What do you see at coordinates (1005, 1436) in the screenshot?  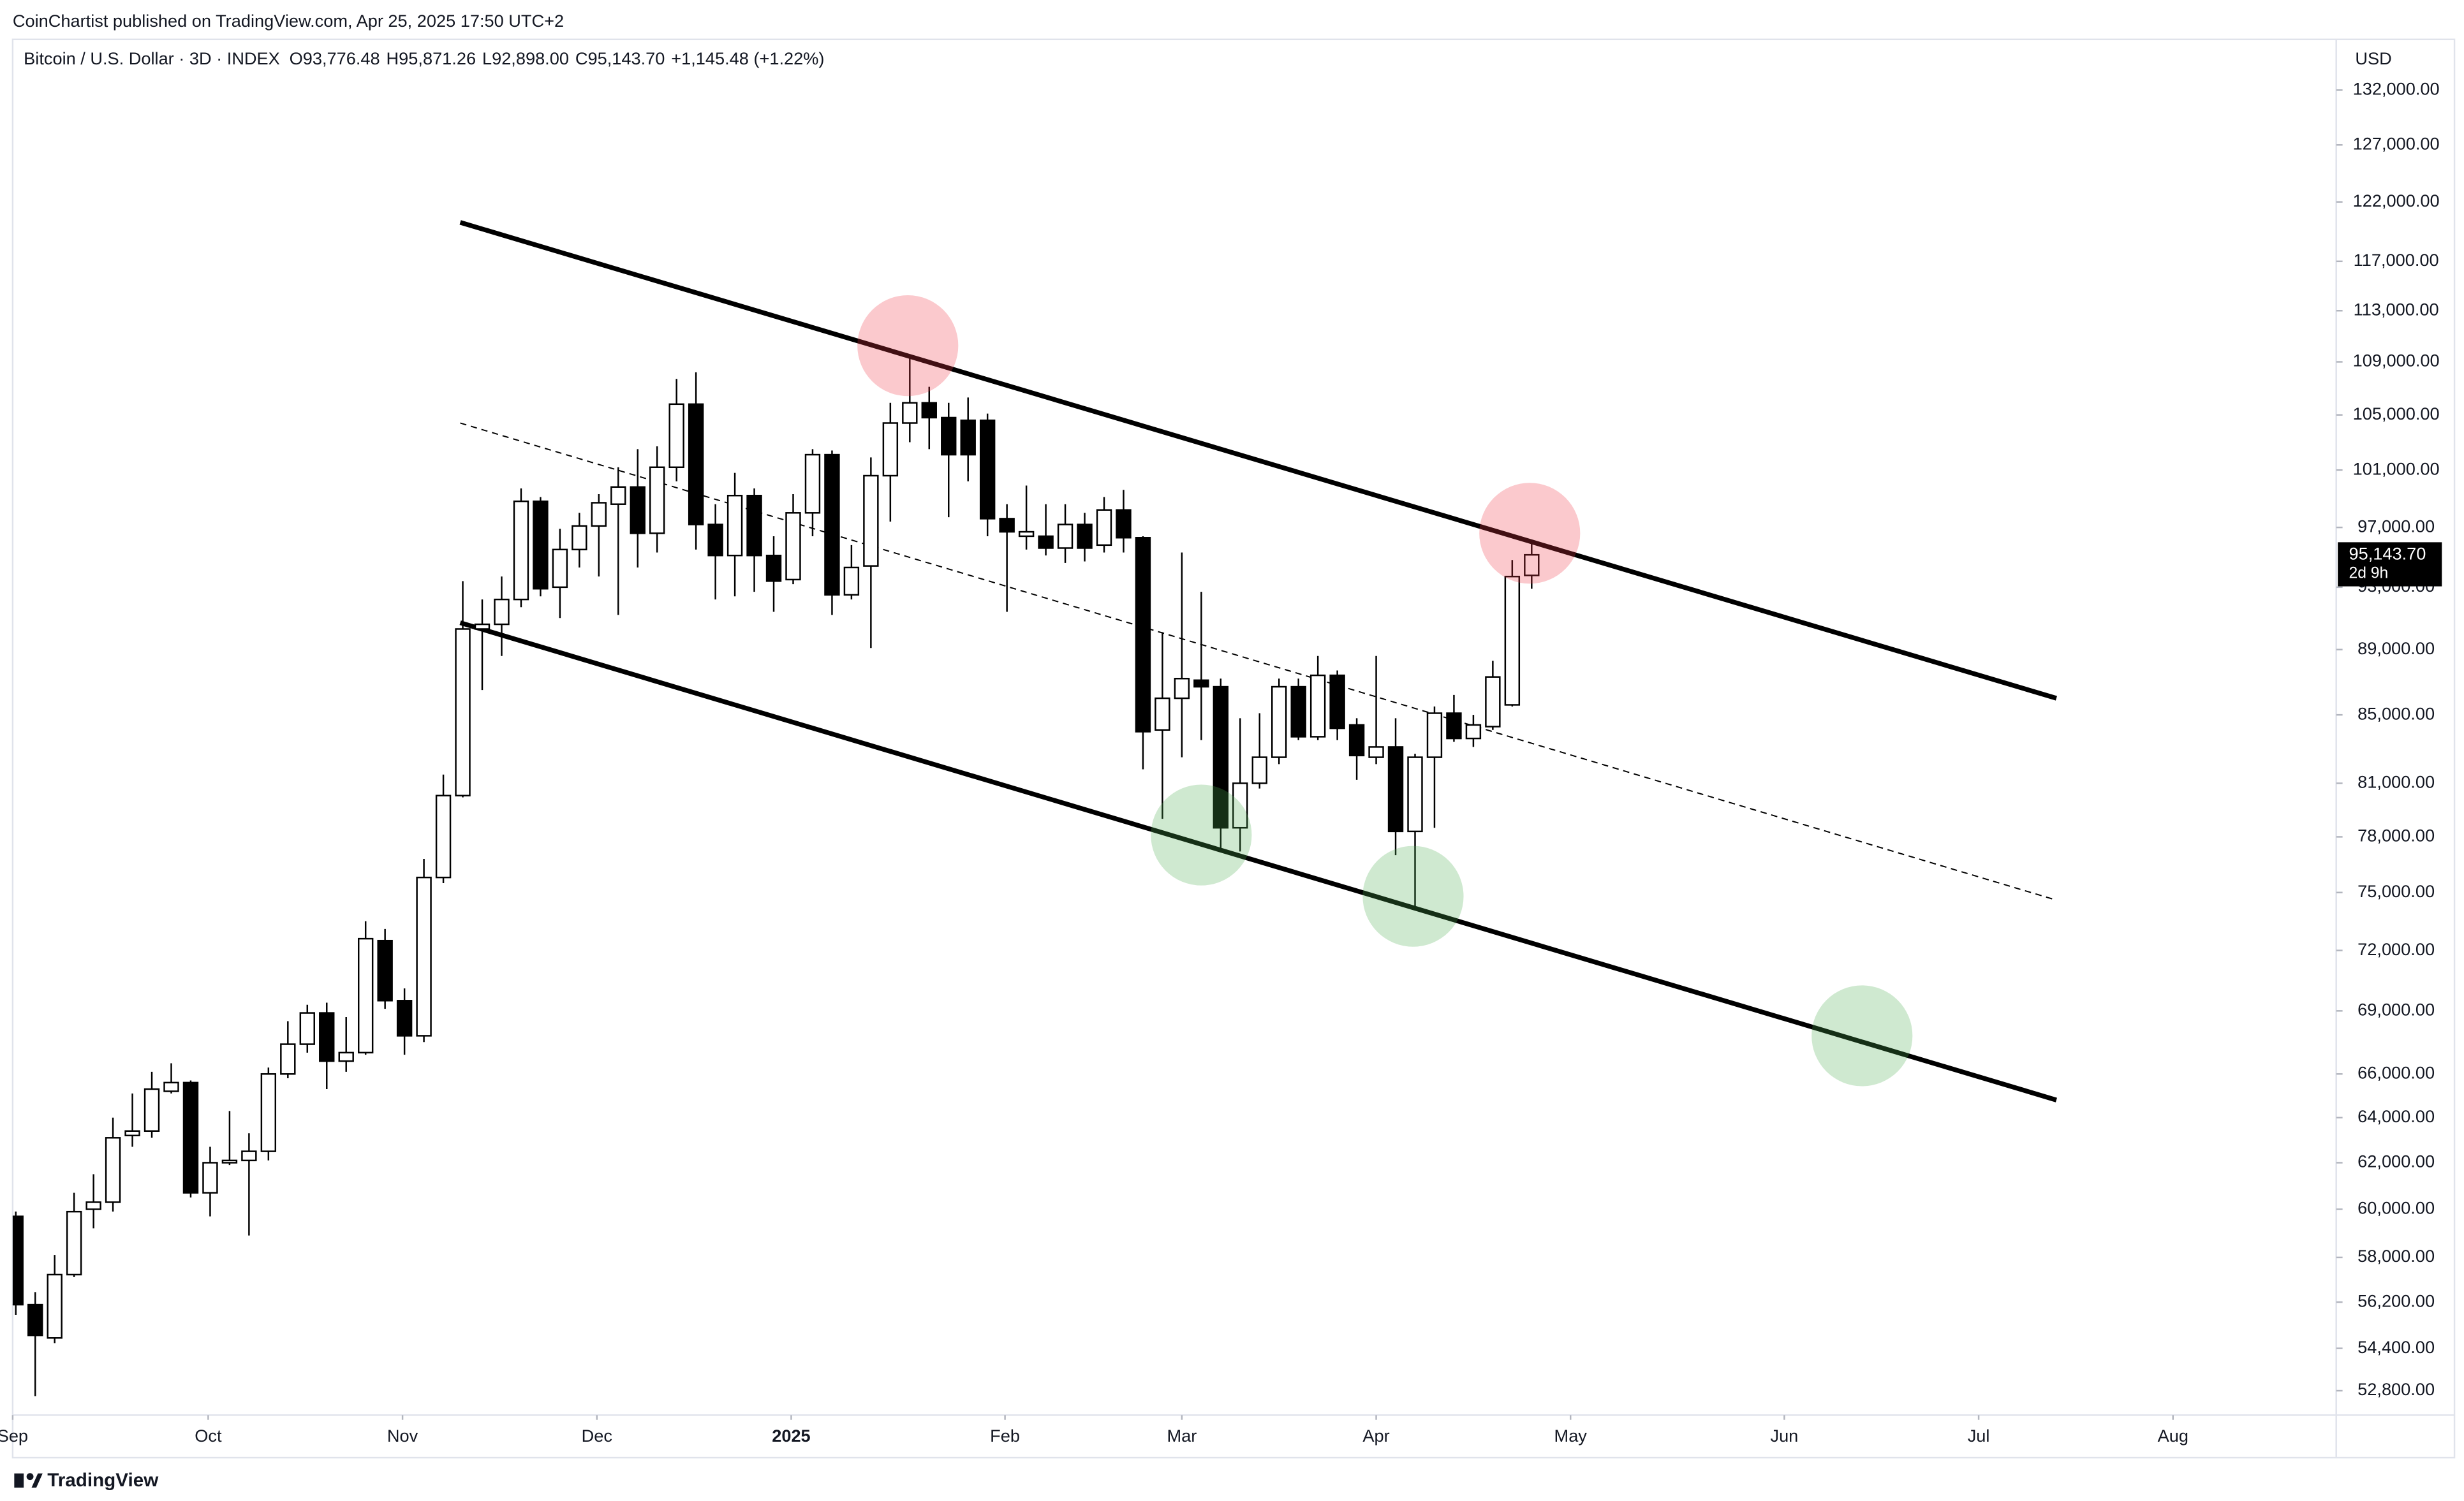 I see `x-tick-label: Feb` at bounding box center [1005, 1436].